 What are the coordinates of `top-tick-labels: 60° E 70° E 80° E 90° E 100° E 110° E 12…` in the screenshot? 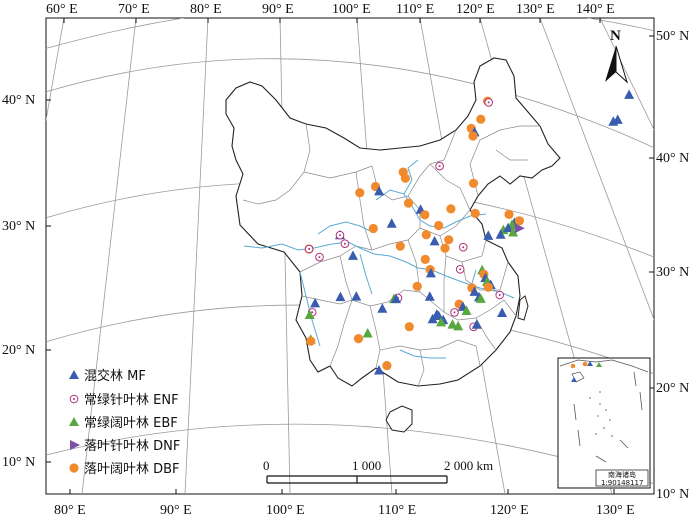 It's located at (330, 9).